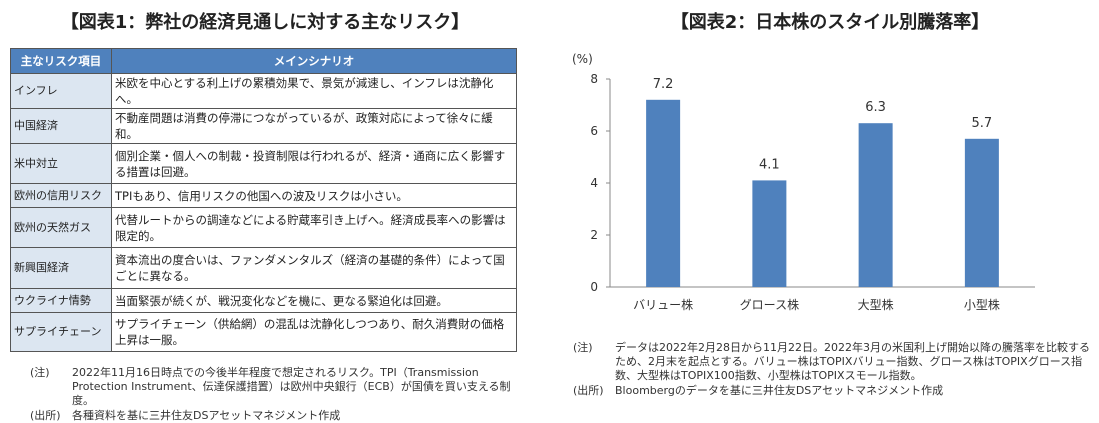 This screenshot has width=1099, height=423. I want to click on main-scenario: 不動産問題は消費の停滞につながっているが、政策対応によって徐々に緩和。, so click(314, 126).